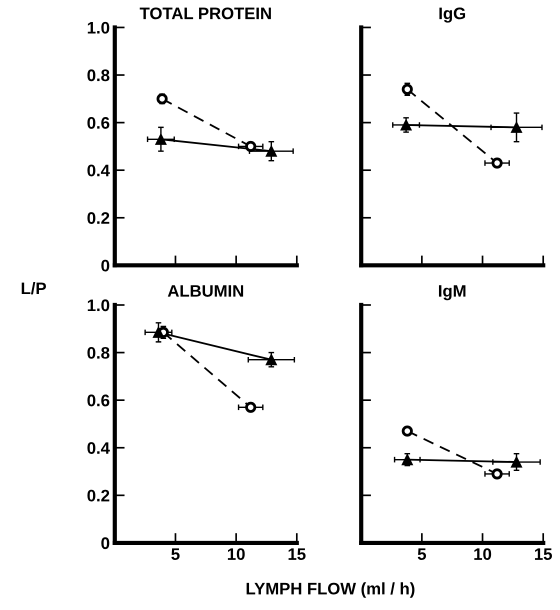  Describe the element at coordinates (452, 15) in the screenshot. I see `chart-title: IgG` at that location.